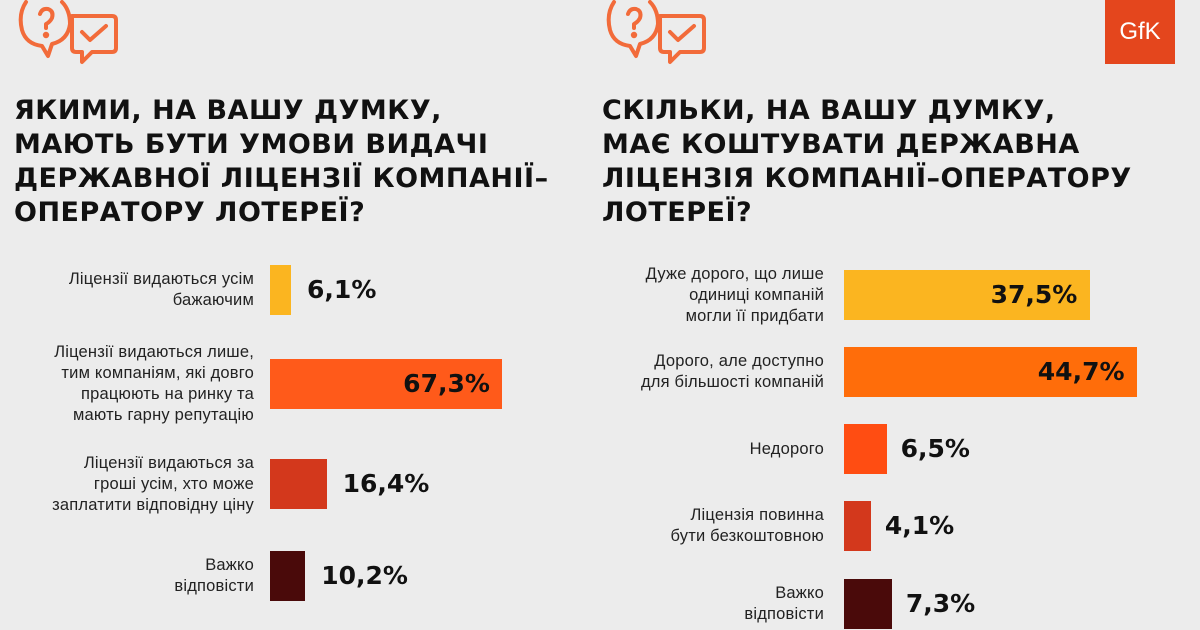 The height and width of the screenshot is (630, 1200). What do you see at coordinates (168, 462) in the screenshot?
I see `category-label-line: Ліцензії видаються за` at bounding box center [168, 462].